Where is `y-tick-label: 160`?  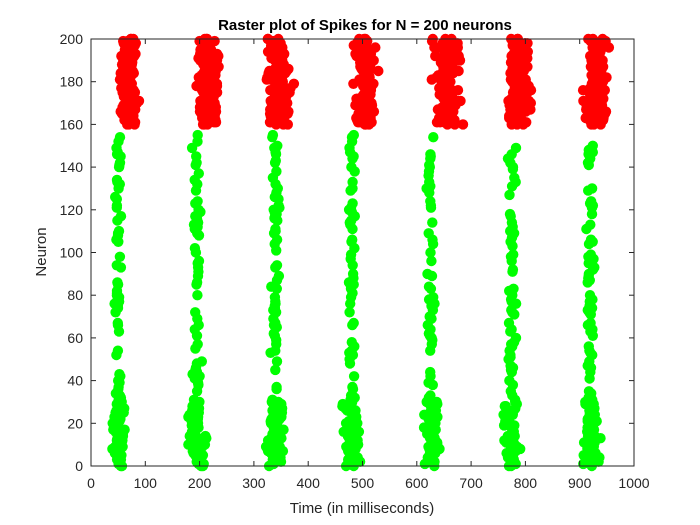 y-tick-label: 160 is located at coordinates (72, 124).